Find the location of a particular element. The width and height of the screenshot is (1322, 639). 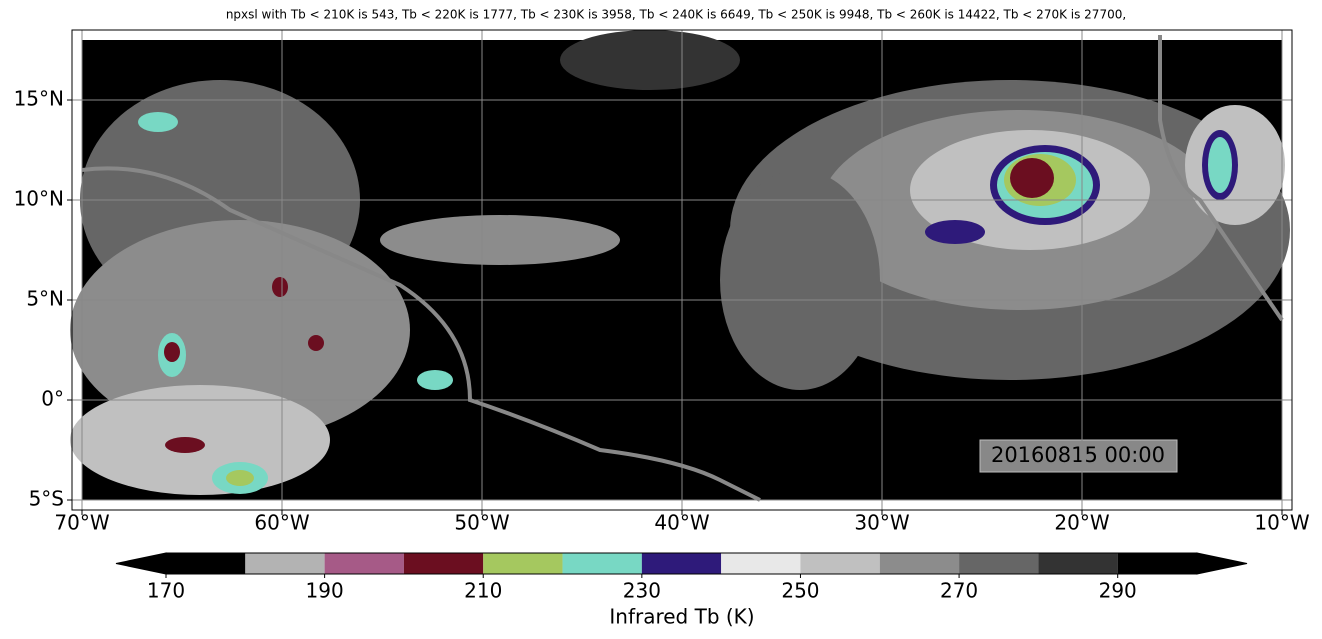

x-tick-label: 70°W is located at coordinates (81, 523).